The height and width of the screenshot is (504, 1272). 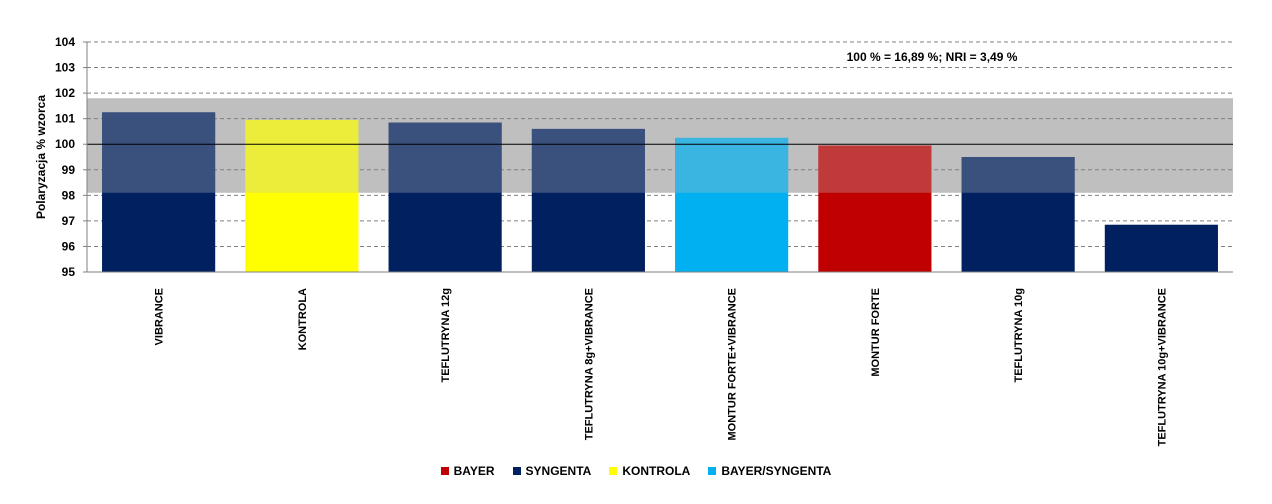 I want to click on category-label: TEFLUTRYNA 10g+VIBRANCE, so click(x=1162, y=367).